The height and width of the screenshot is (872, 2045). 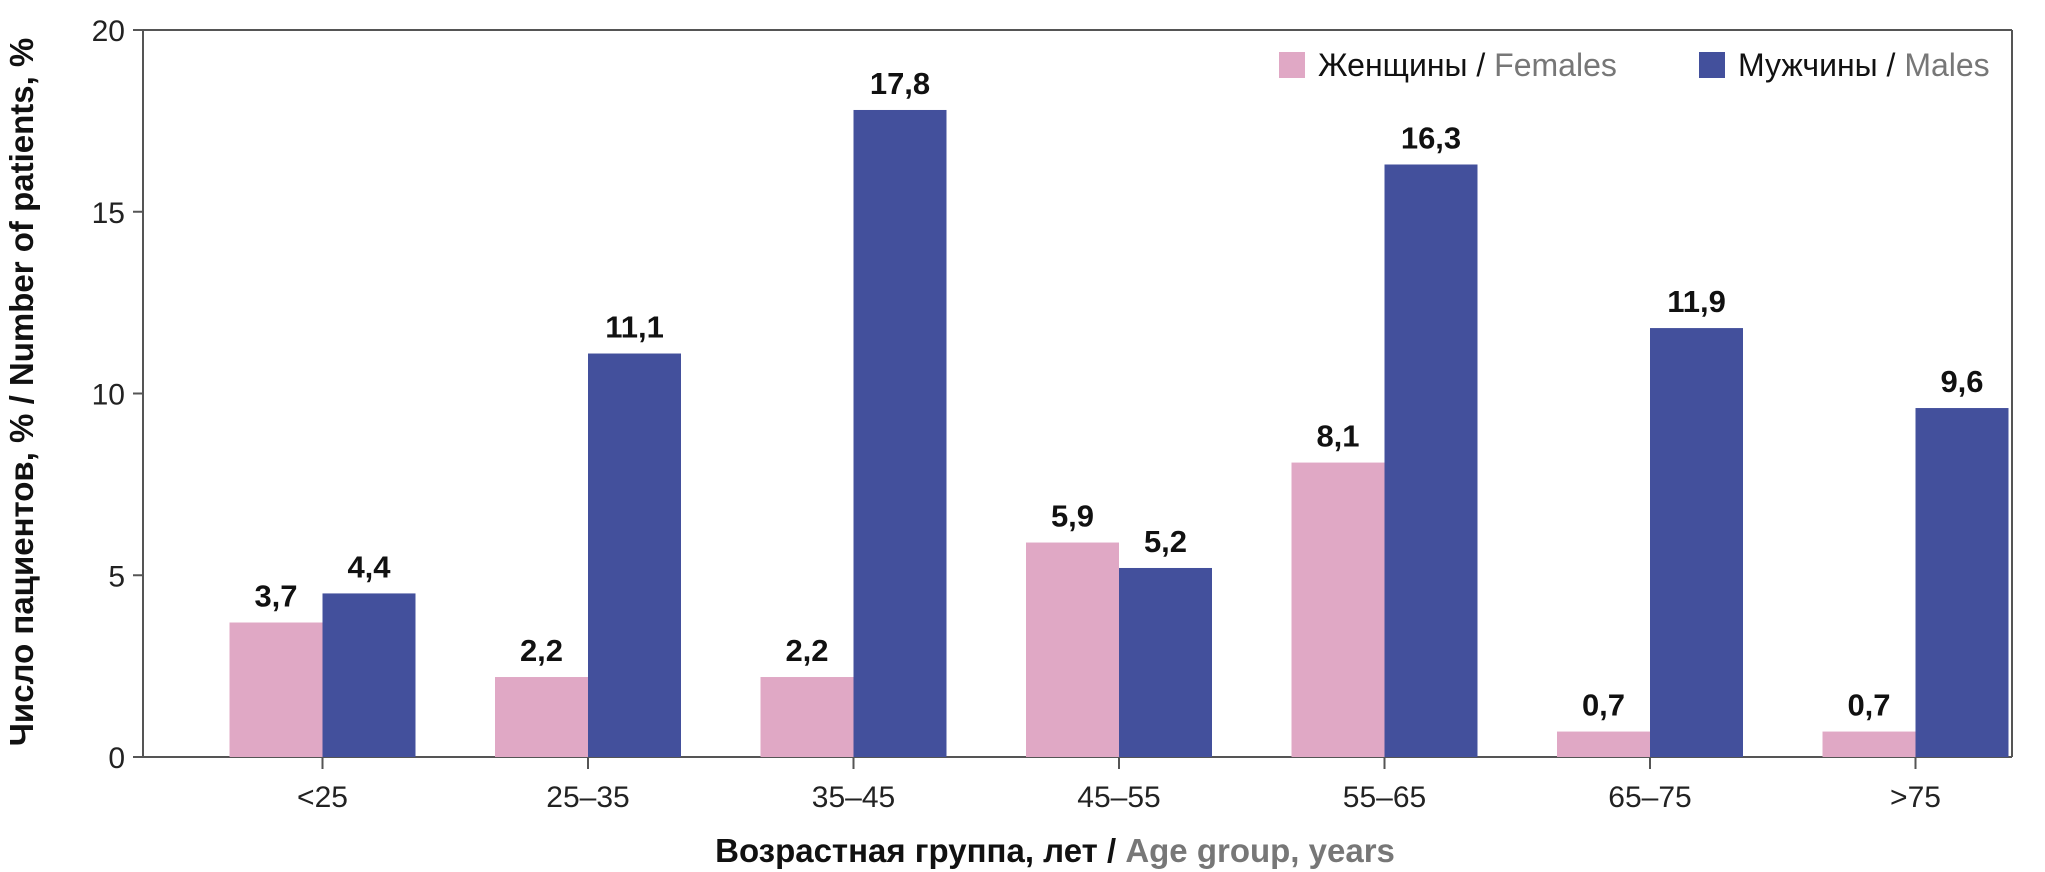 What do you see at coordinates (1072, 516) in the screenshot?
I see `data-label-females: 5,9` at bounding box center [1072, 516].